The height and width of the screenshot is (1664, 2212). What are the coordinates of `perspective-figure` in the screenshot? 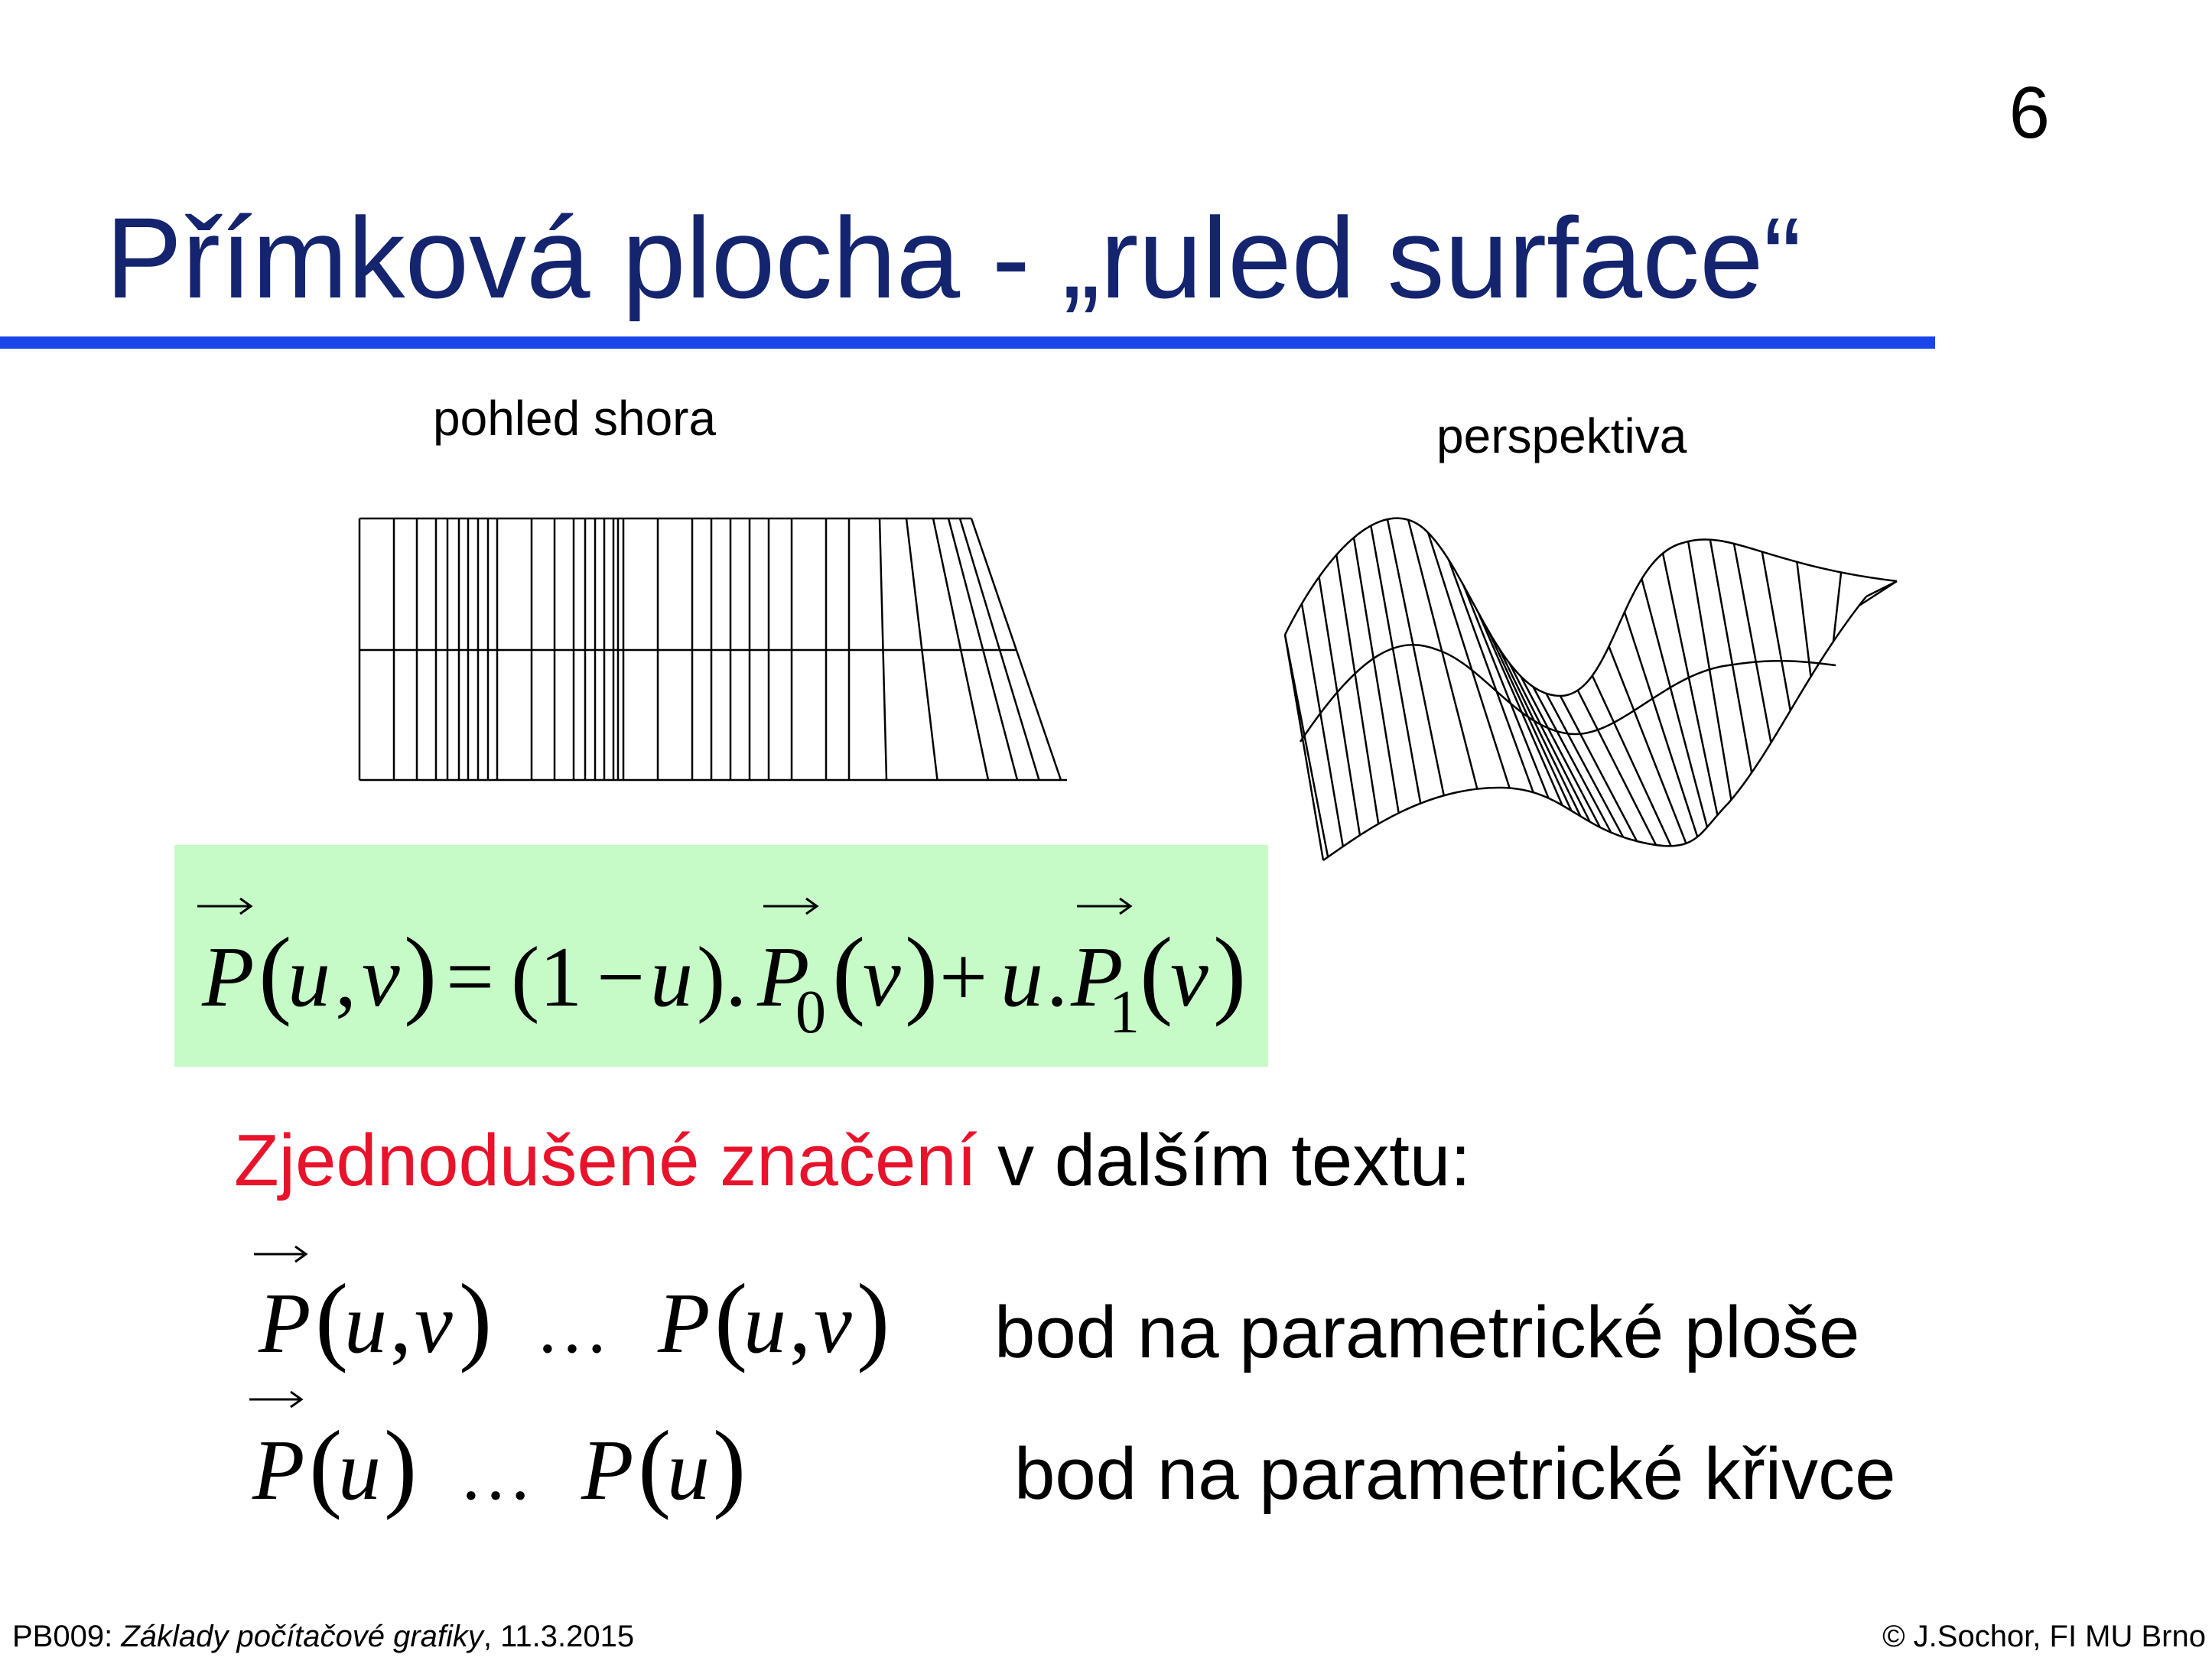 It's located at (1590, 689).